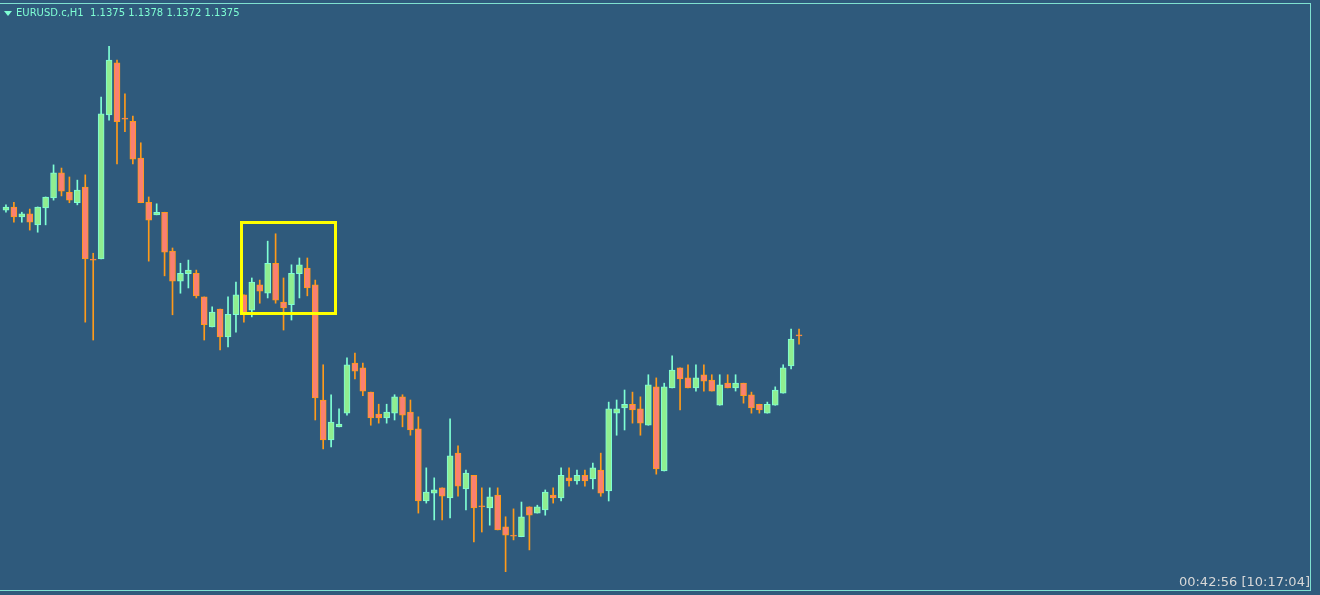 This screenshot has height=595, width=1320. Describe the element at coordinates (1244, 581) in the screenshot. I see `text: 00:42:56 [10:17:04]` at that location.